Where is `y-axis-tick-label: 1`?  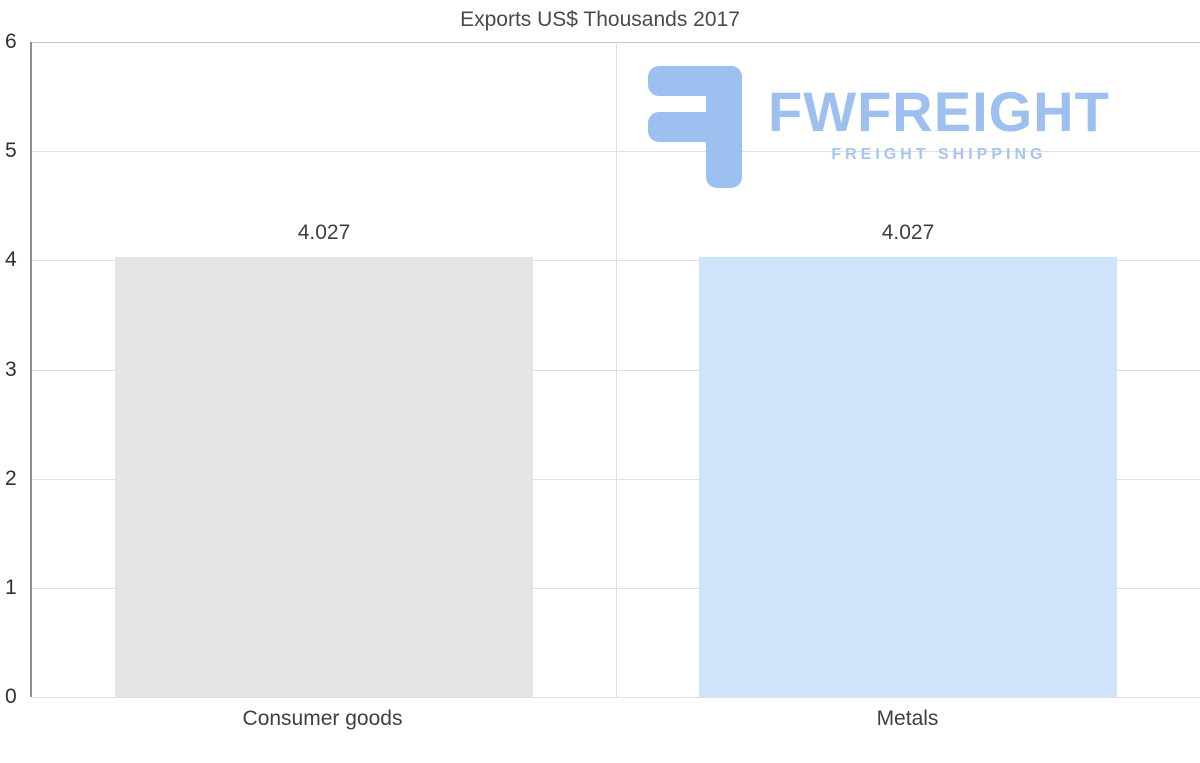 y-axis-tick-label: 1 is located at coordinates (11, 587).